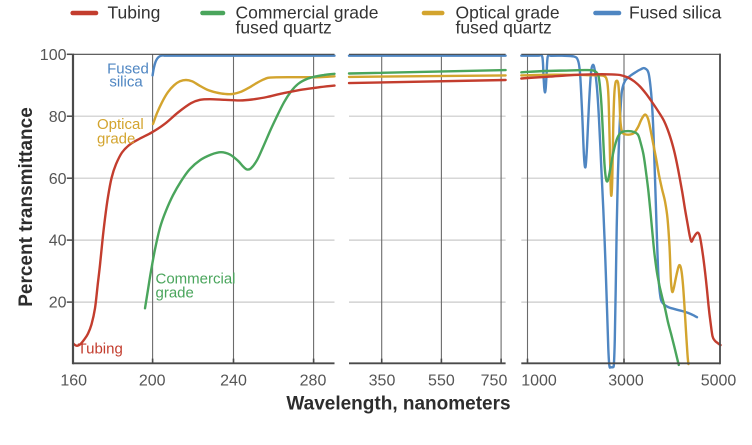  I want to click on svg-text: 550, so click(441, 381).